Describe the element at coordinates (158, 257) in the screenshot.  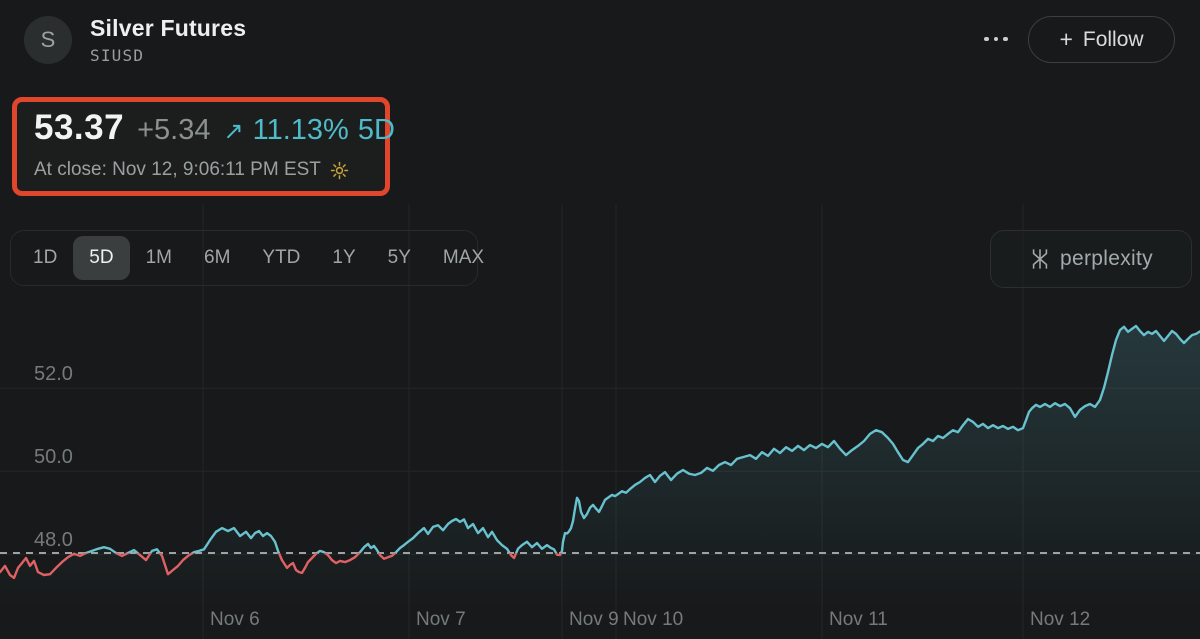
I see `range-tab-1m: 1M` at that location.